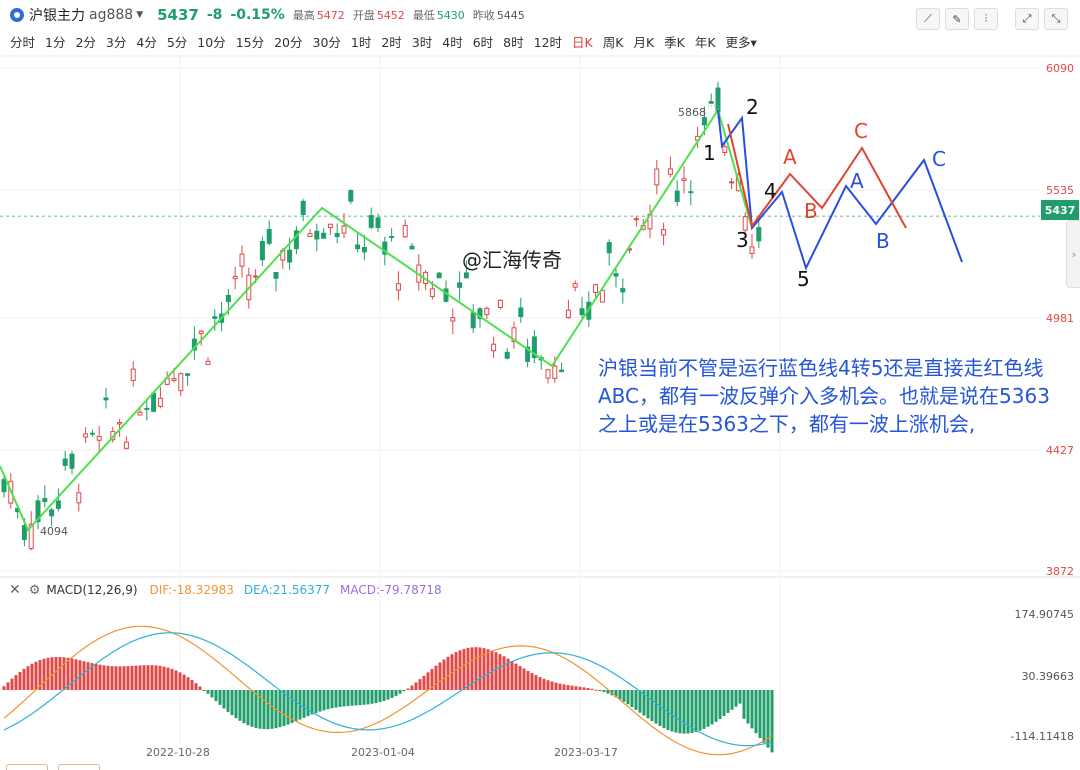  Describe the element at coordinates (513, 42) in the screenshot. I see `period-tab: 8时` at that location.